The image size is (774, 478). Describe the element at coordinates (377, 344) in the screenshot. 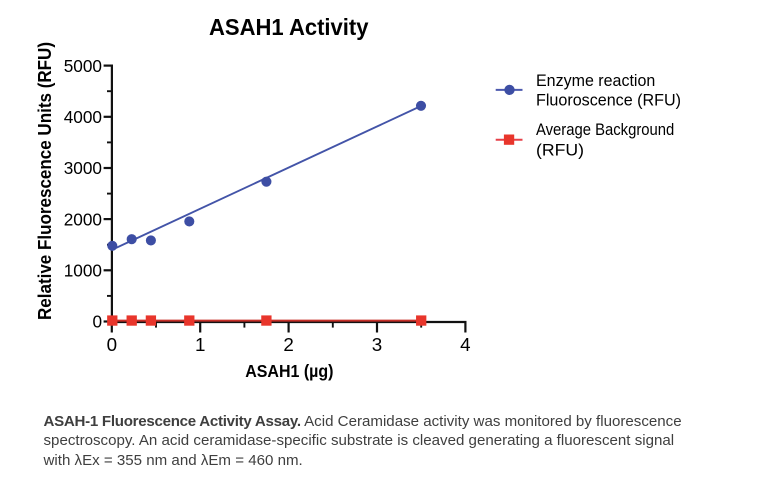

I see `svg-text: 3` at that location.